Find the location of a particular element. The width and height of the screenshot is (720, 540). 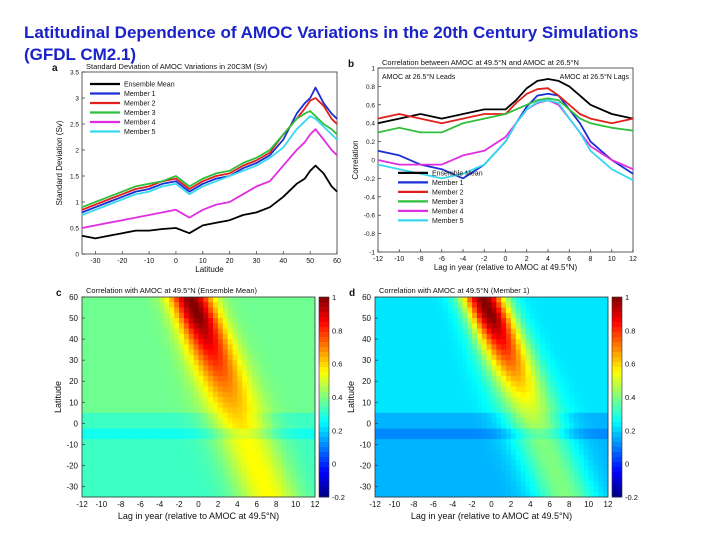

panel-d-xtick-label: -10 is located at coordinates (395, 504).